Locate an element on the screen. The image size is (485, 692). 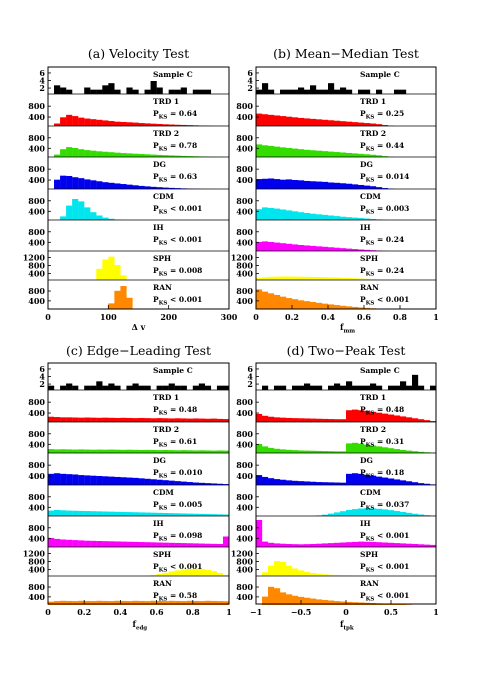
ks-stat: PKS = 0.014 is located at coordinates (384, 178).